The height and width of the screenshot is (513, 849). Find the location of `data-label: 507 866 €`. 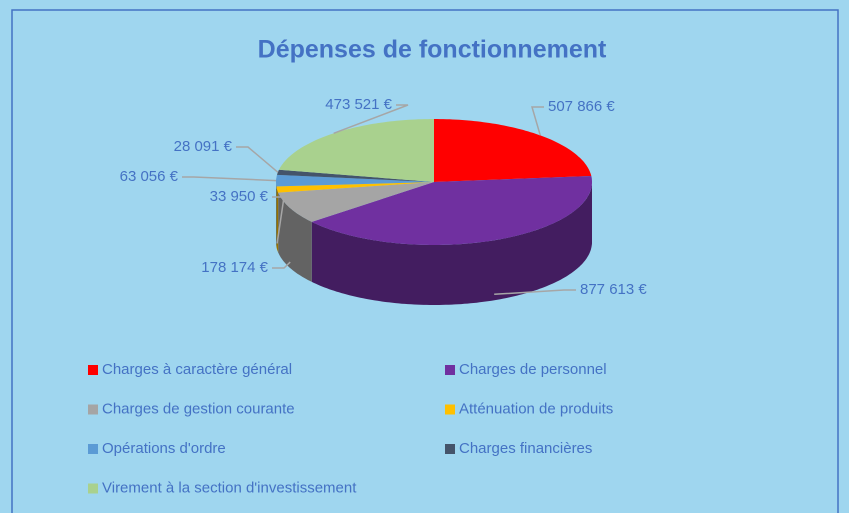

data-label: 507 866 € is located at coordinates (581, 106).